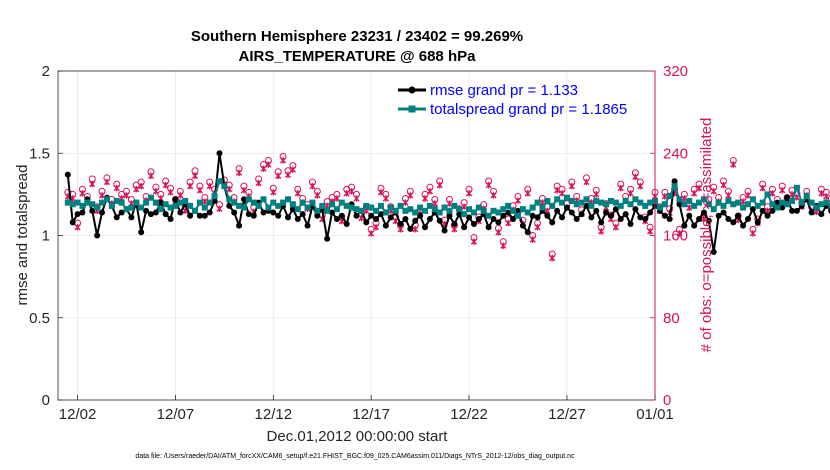 The image size is (830, 470). I want to click on y-tick-label: 0, so click(46, 400).